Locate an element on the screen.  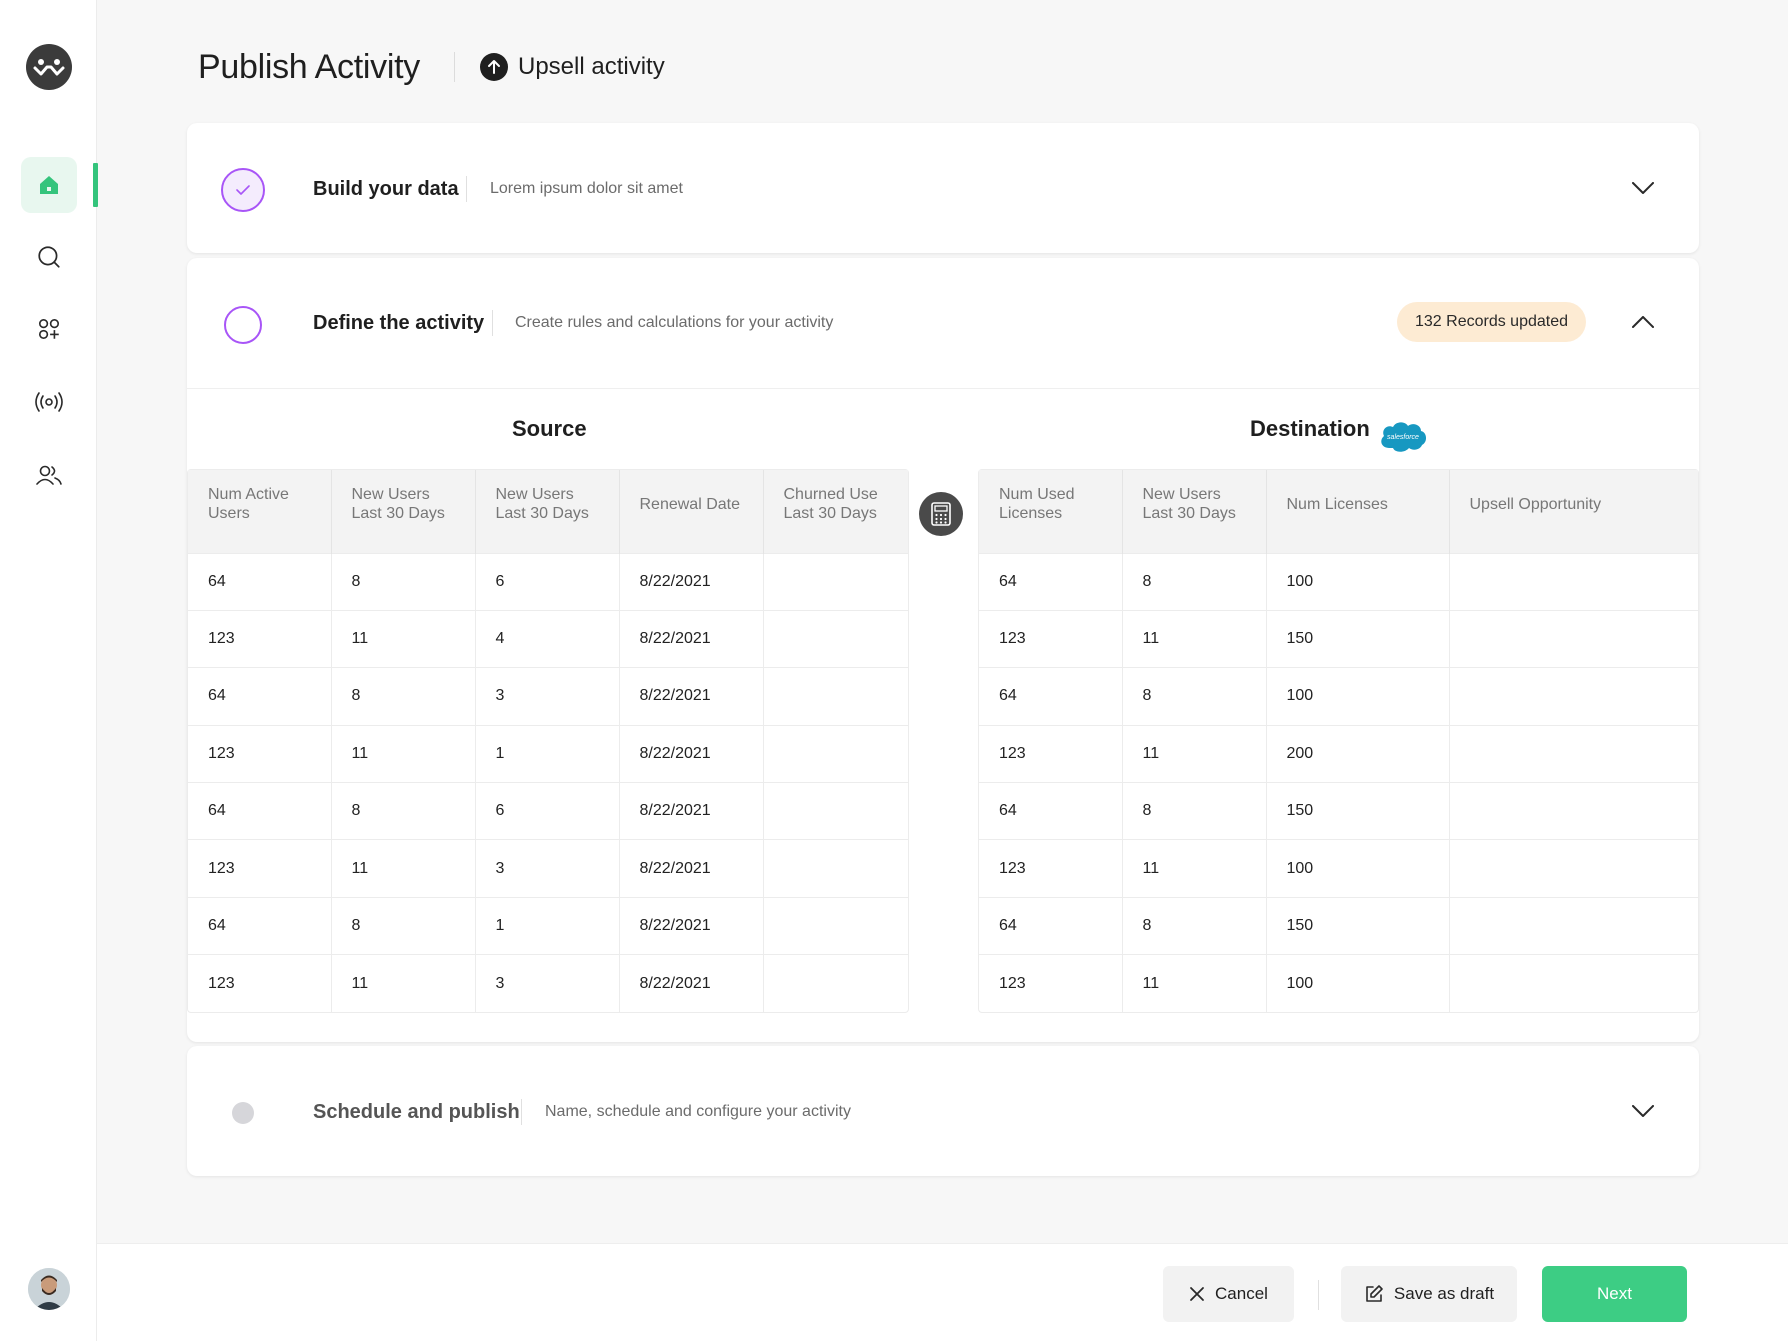
table-row: 123 11 3 8/22/2021 is located at coordinates (548, 983).